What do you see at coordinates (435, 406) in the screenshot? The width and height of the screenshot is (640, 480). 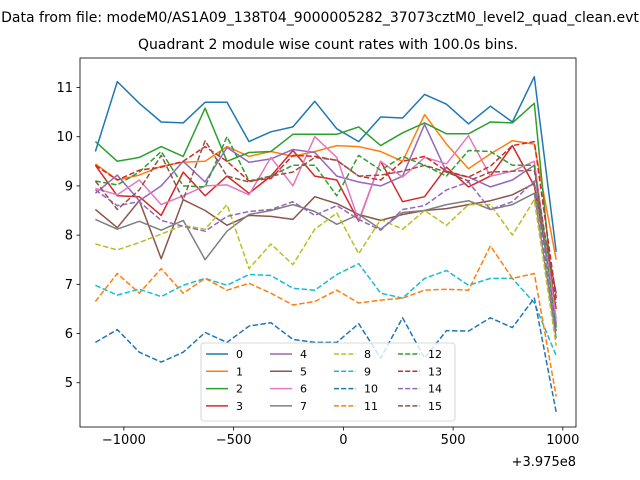 I see `legend-label-15: 15` at bounding box center [435, 406].